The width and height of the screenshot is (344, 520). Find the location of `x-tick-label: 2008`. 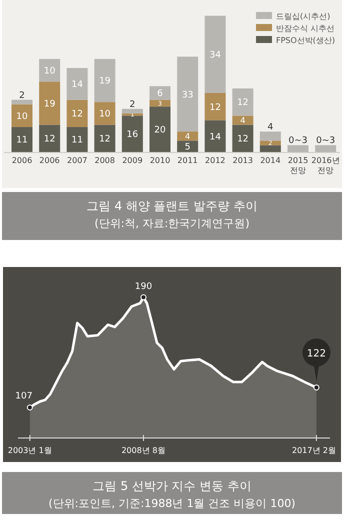

x-tick-label: 2008 is located at coordinates (104, 160).